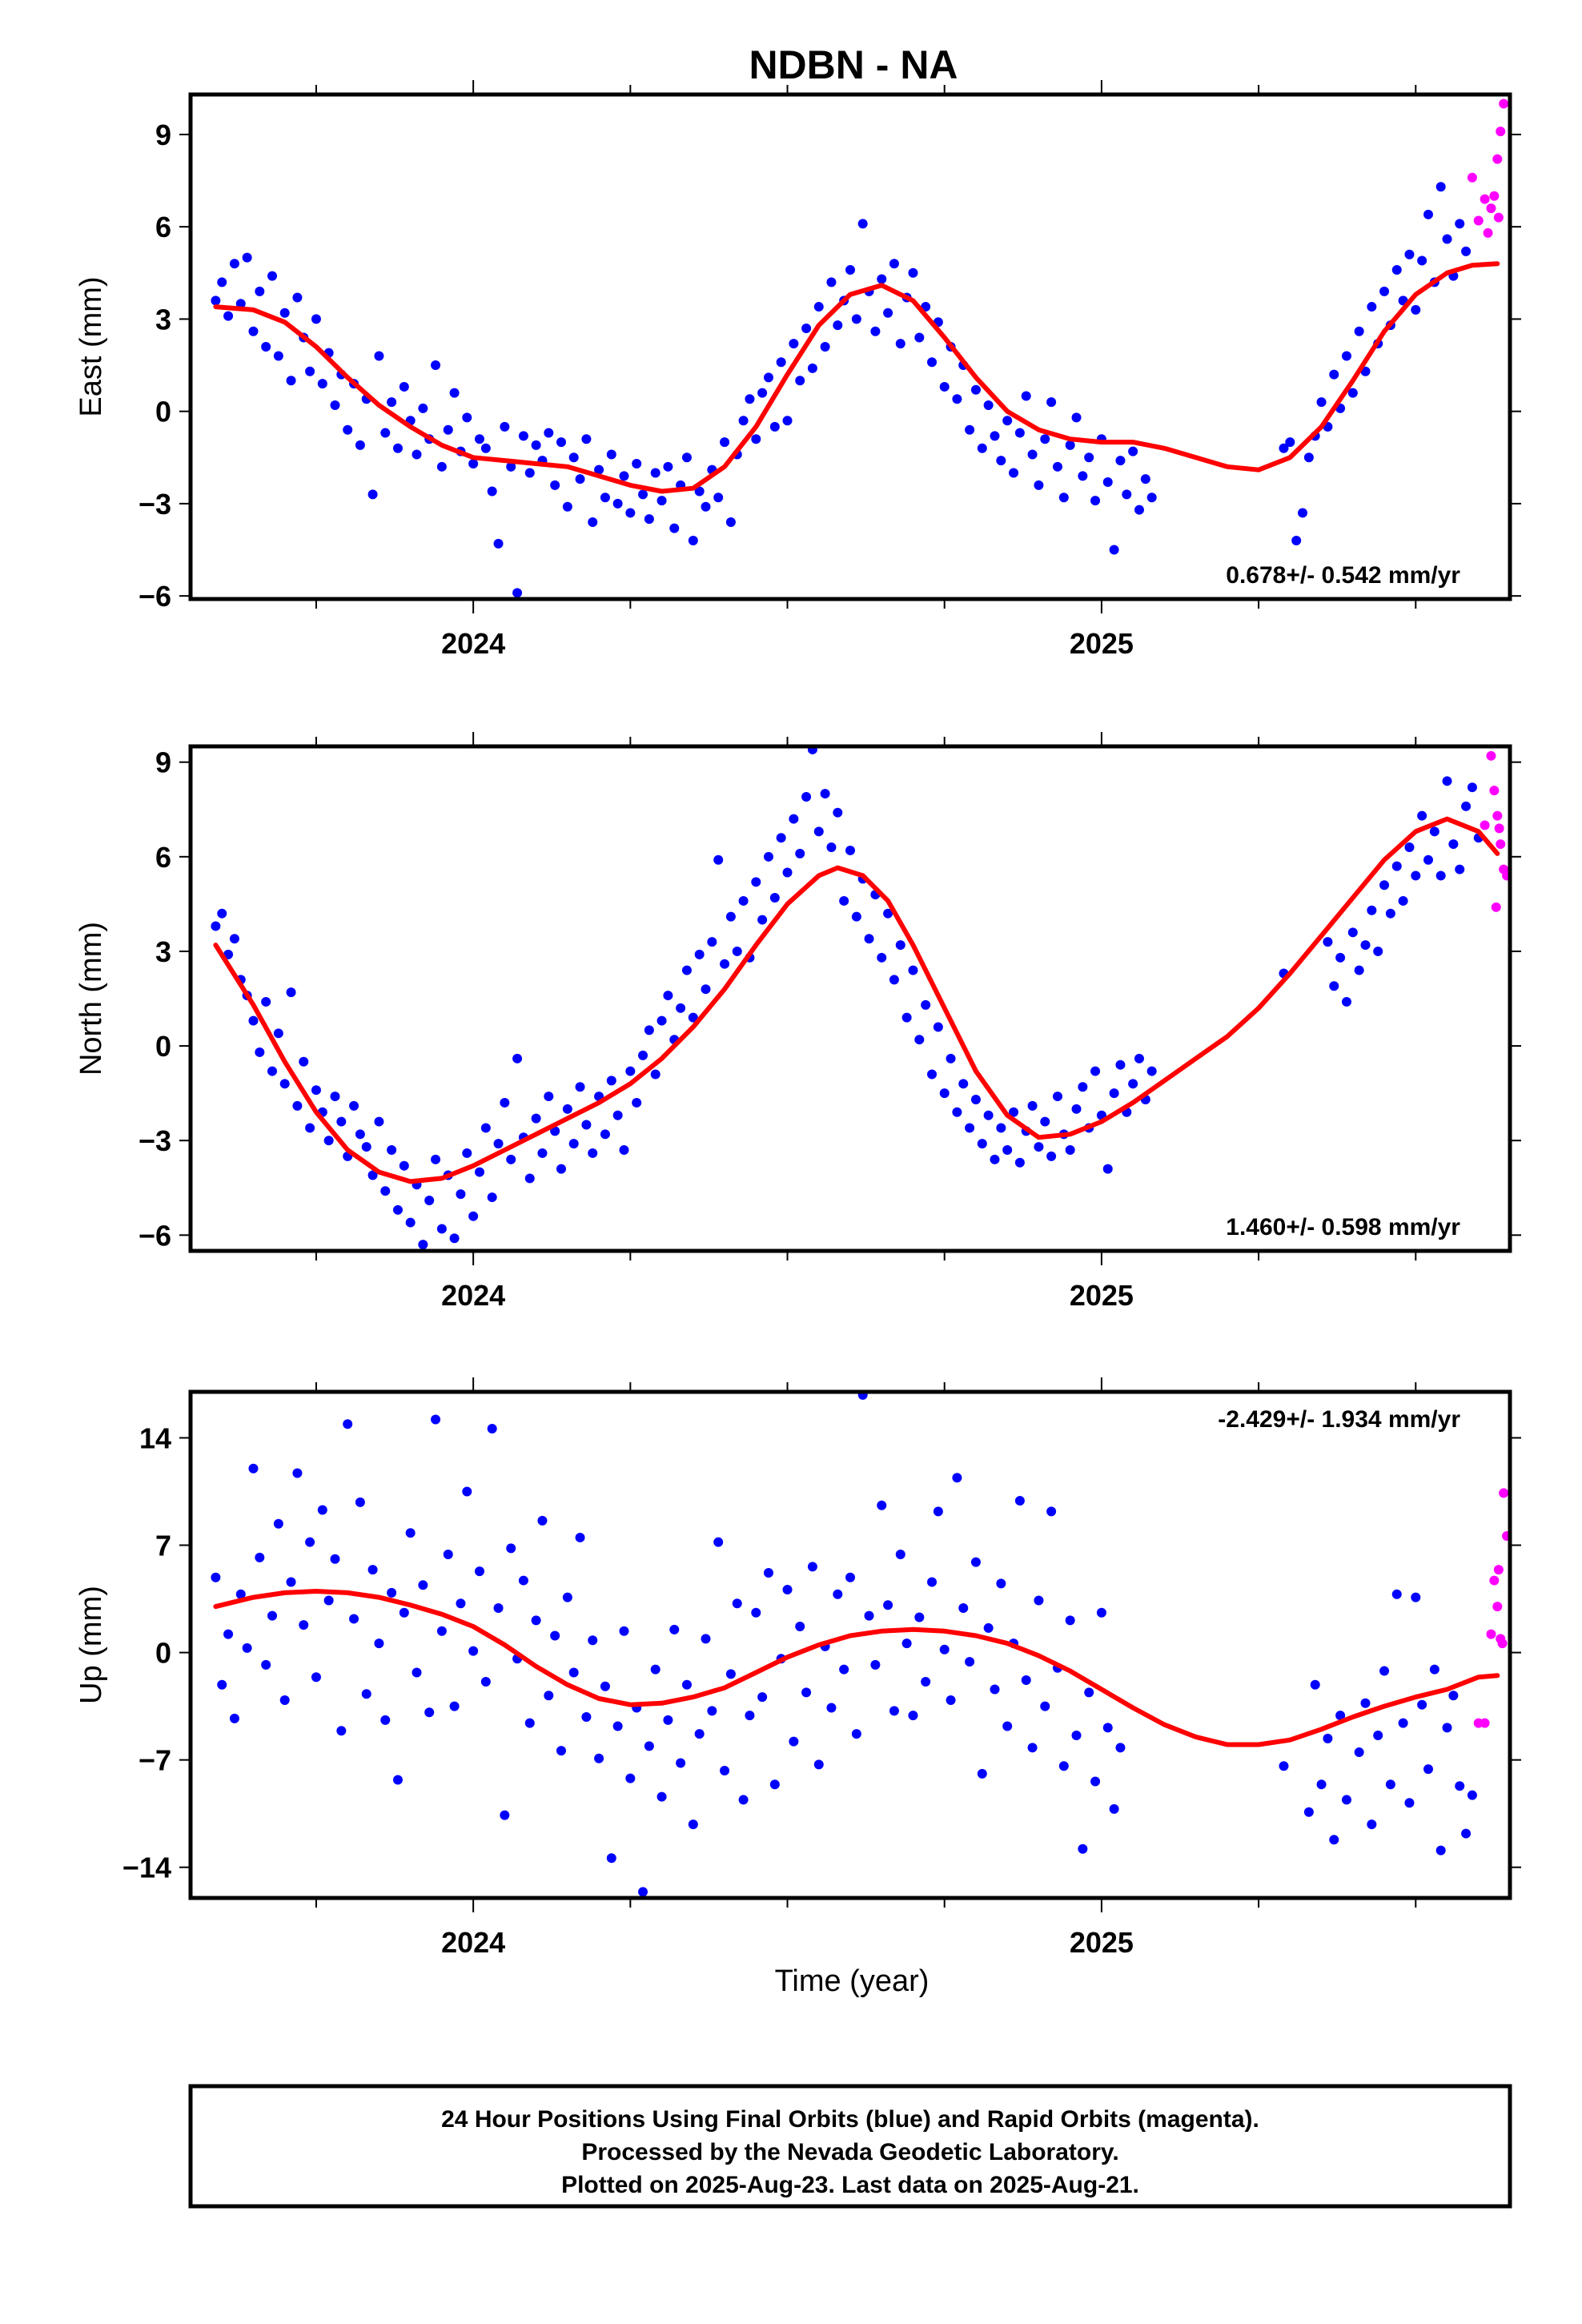 This screenshot has width=1582, height=2324. I want to click on east-rapid-orbit-point, so click(1504, 104).